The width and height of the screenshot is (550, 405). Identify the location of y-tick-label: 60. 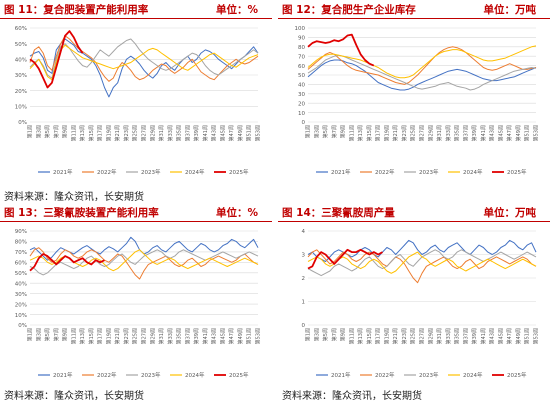
(301, 67).